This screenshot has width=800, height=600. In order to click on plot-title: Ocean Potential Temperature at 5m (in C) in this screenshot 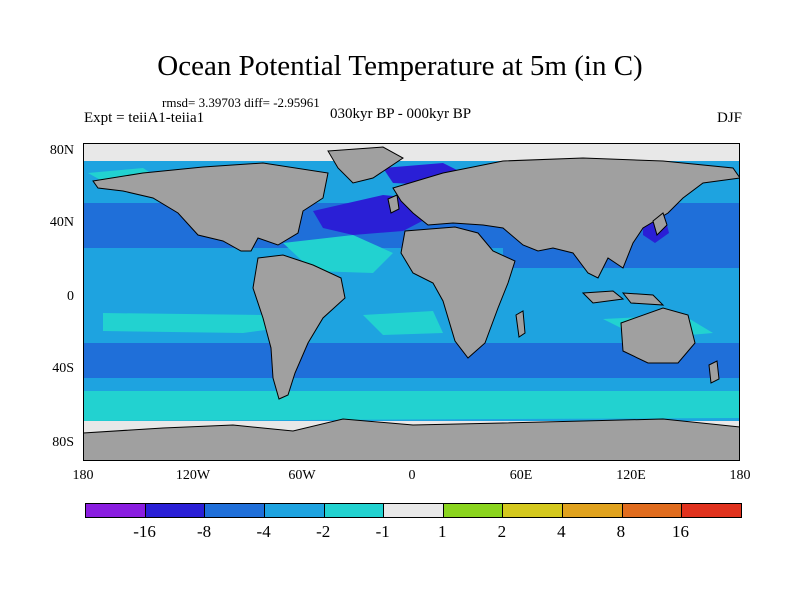, I will do `click(400, 66)`.